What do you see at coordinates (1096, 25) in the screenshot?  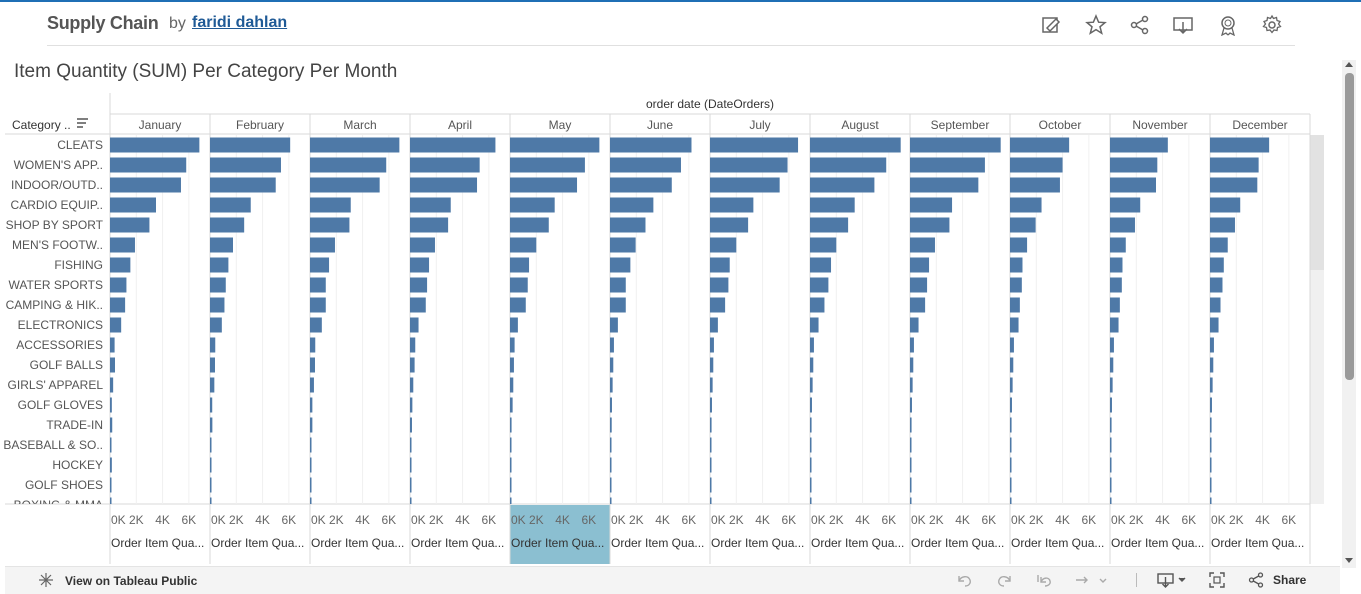 I see `star-icon` at bounding box center [1096, 25].